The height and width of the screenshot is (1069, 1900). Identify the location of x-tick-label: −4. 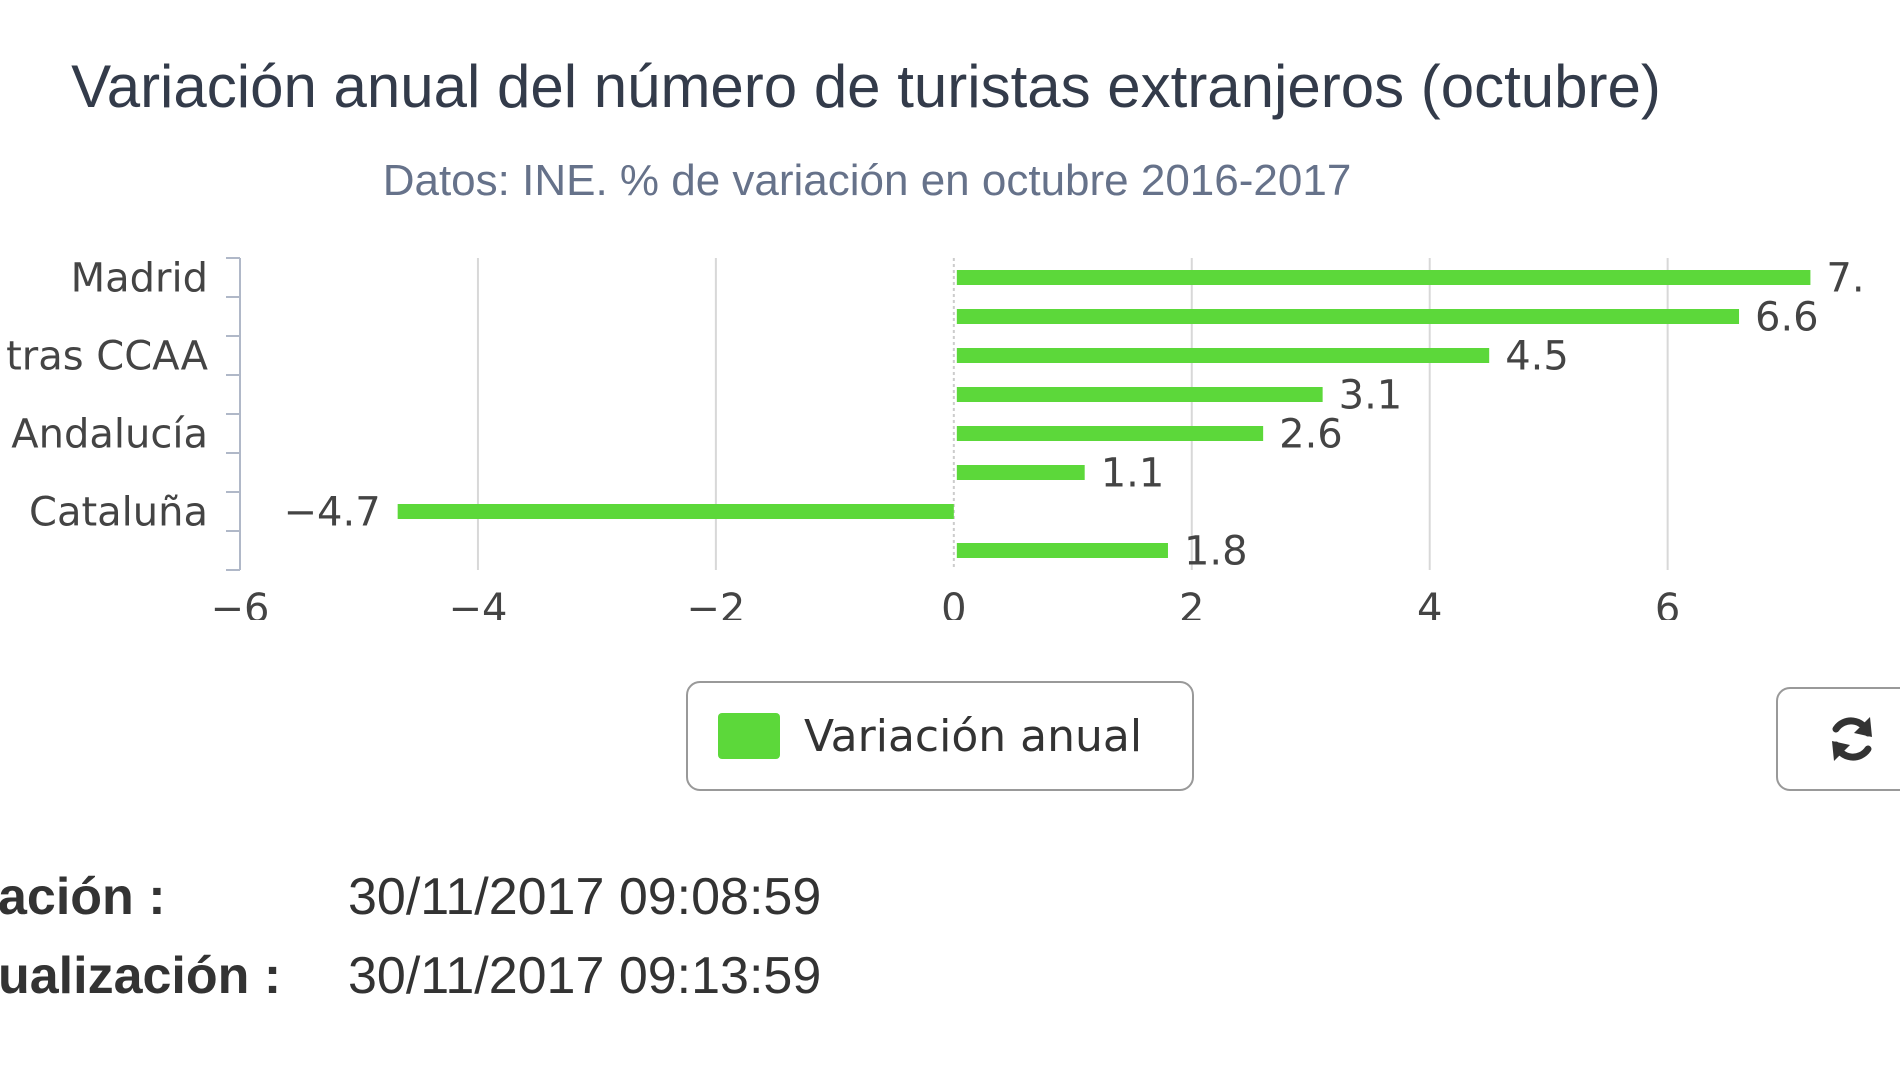
(477, 603).